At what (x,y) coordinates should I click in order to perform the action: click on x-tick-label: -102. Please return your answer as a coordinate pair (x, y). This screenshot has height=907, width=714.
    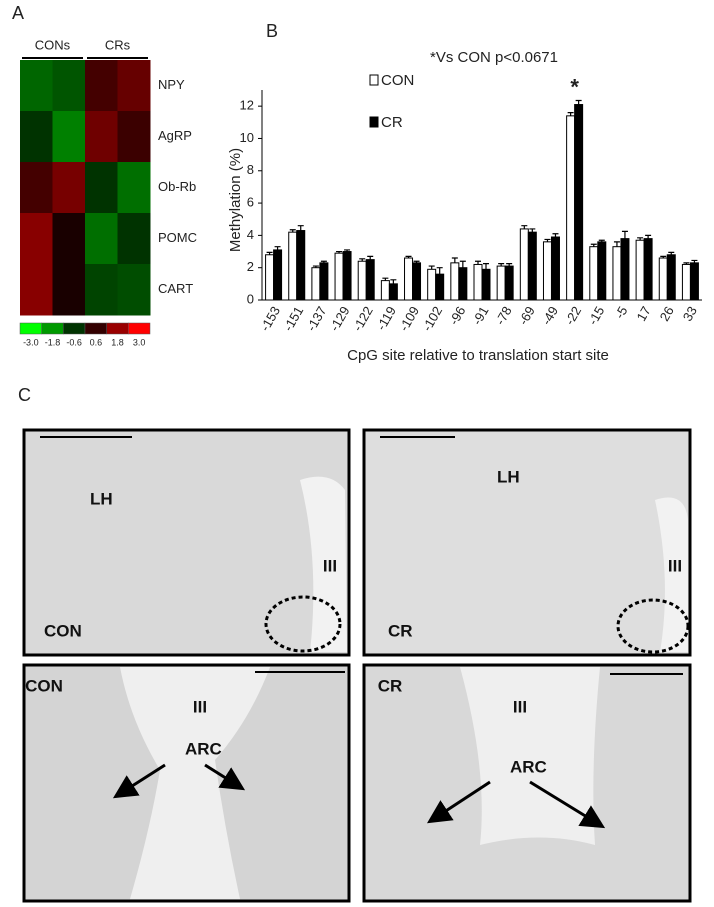
    Looking at the image, I should click on (432, 319).